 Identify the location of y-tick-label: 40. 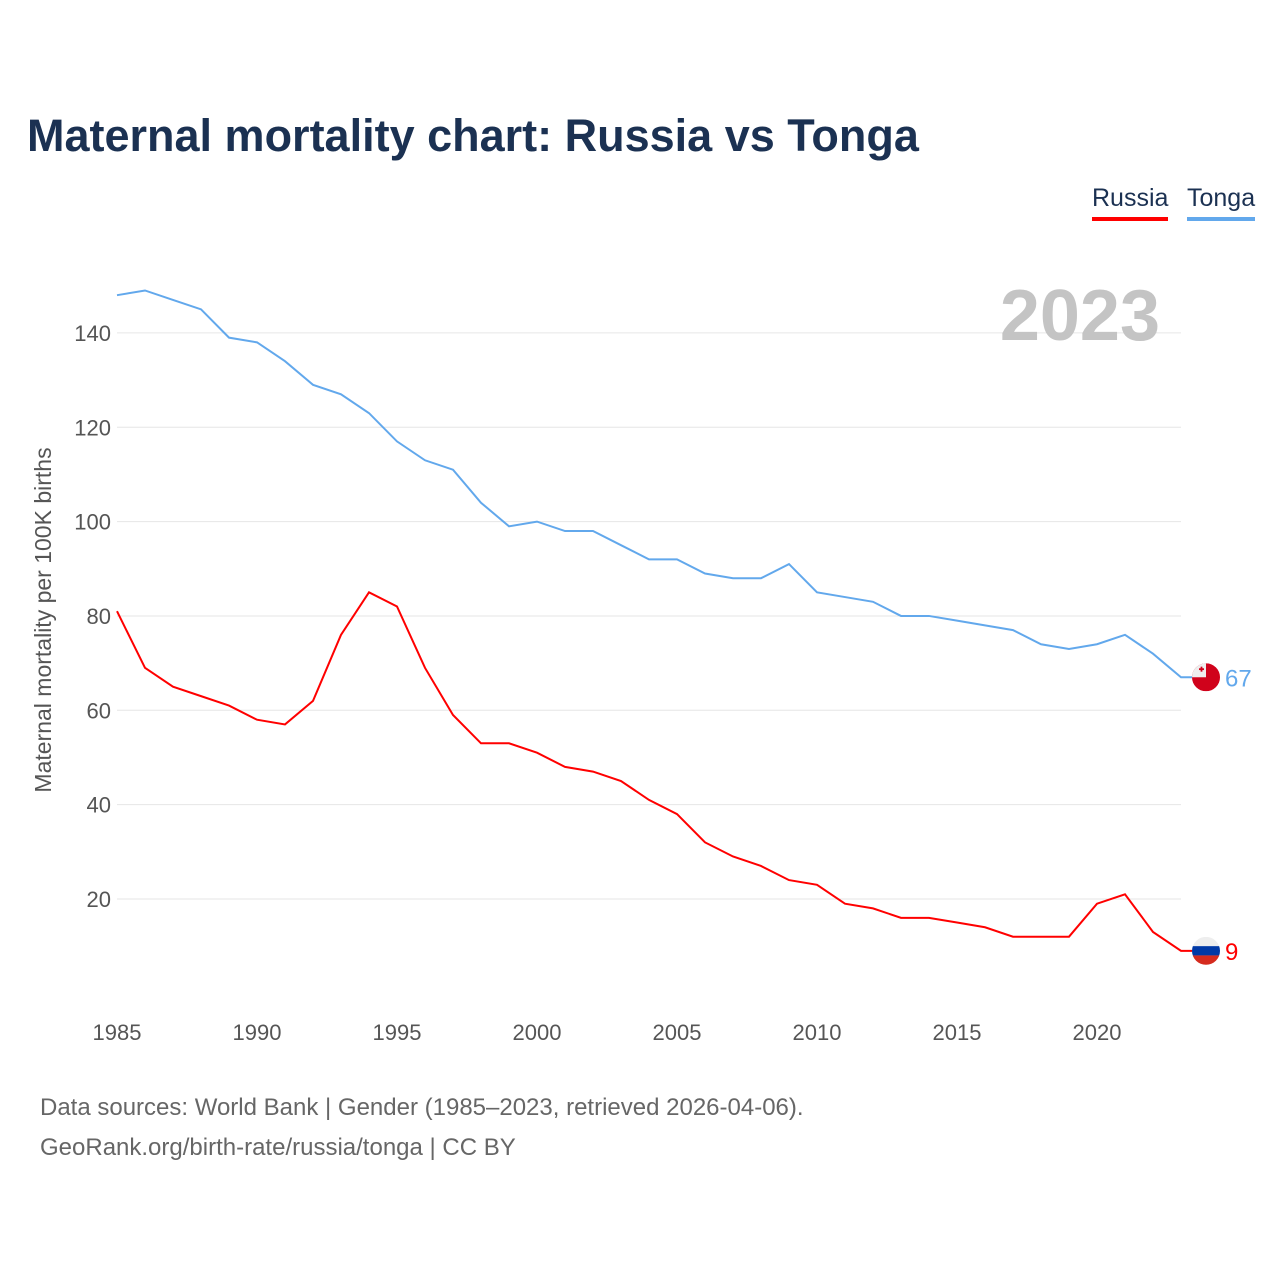
(99, 805).